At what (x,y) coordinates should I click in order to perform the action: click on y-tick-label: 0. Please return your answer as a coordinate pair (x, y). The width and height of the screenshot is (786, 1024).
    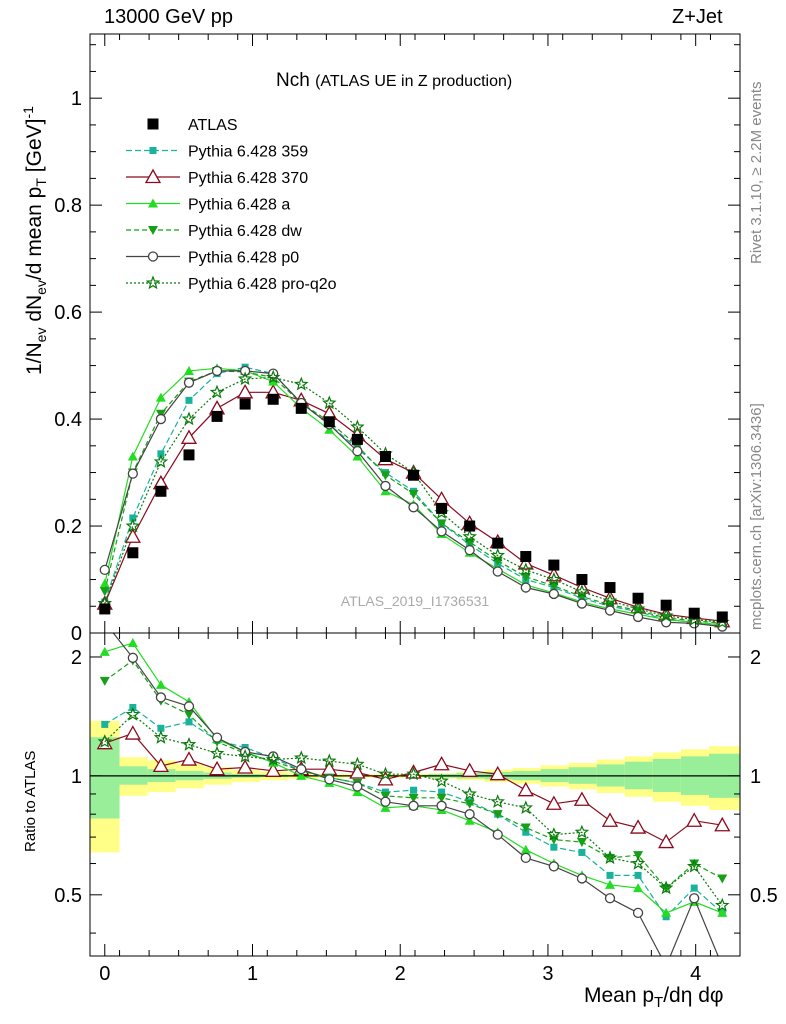
    Looking at the image, I should click on (76, 634).